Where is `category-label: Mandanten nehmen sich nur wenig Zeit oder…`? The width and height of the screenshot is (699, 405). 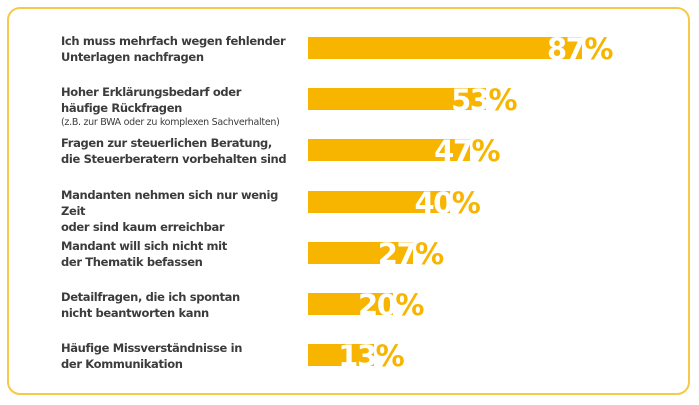
category-label: Mandanten nehmen sich nur wenig Zeit oder… is located at coordinates (178, 211).